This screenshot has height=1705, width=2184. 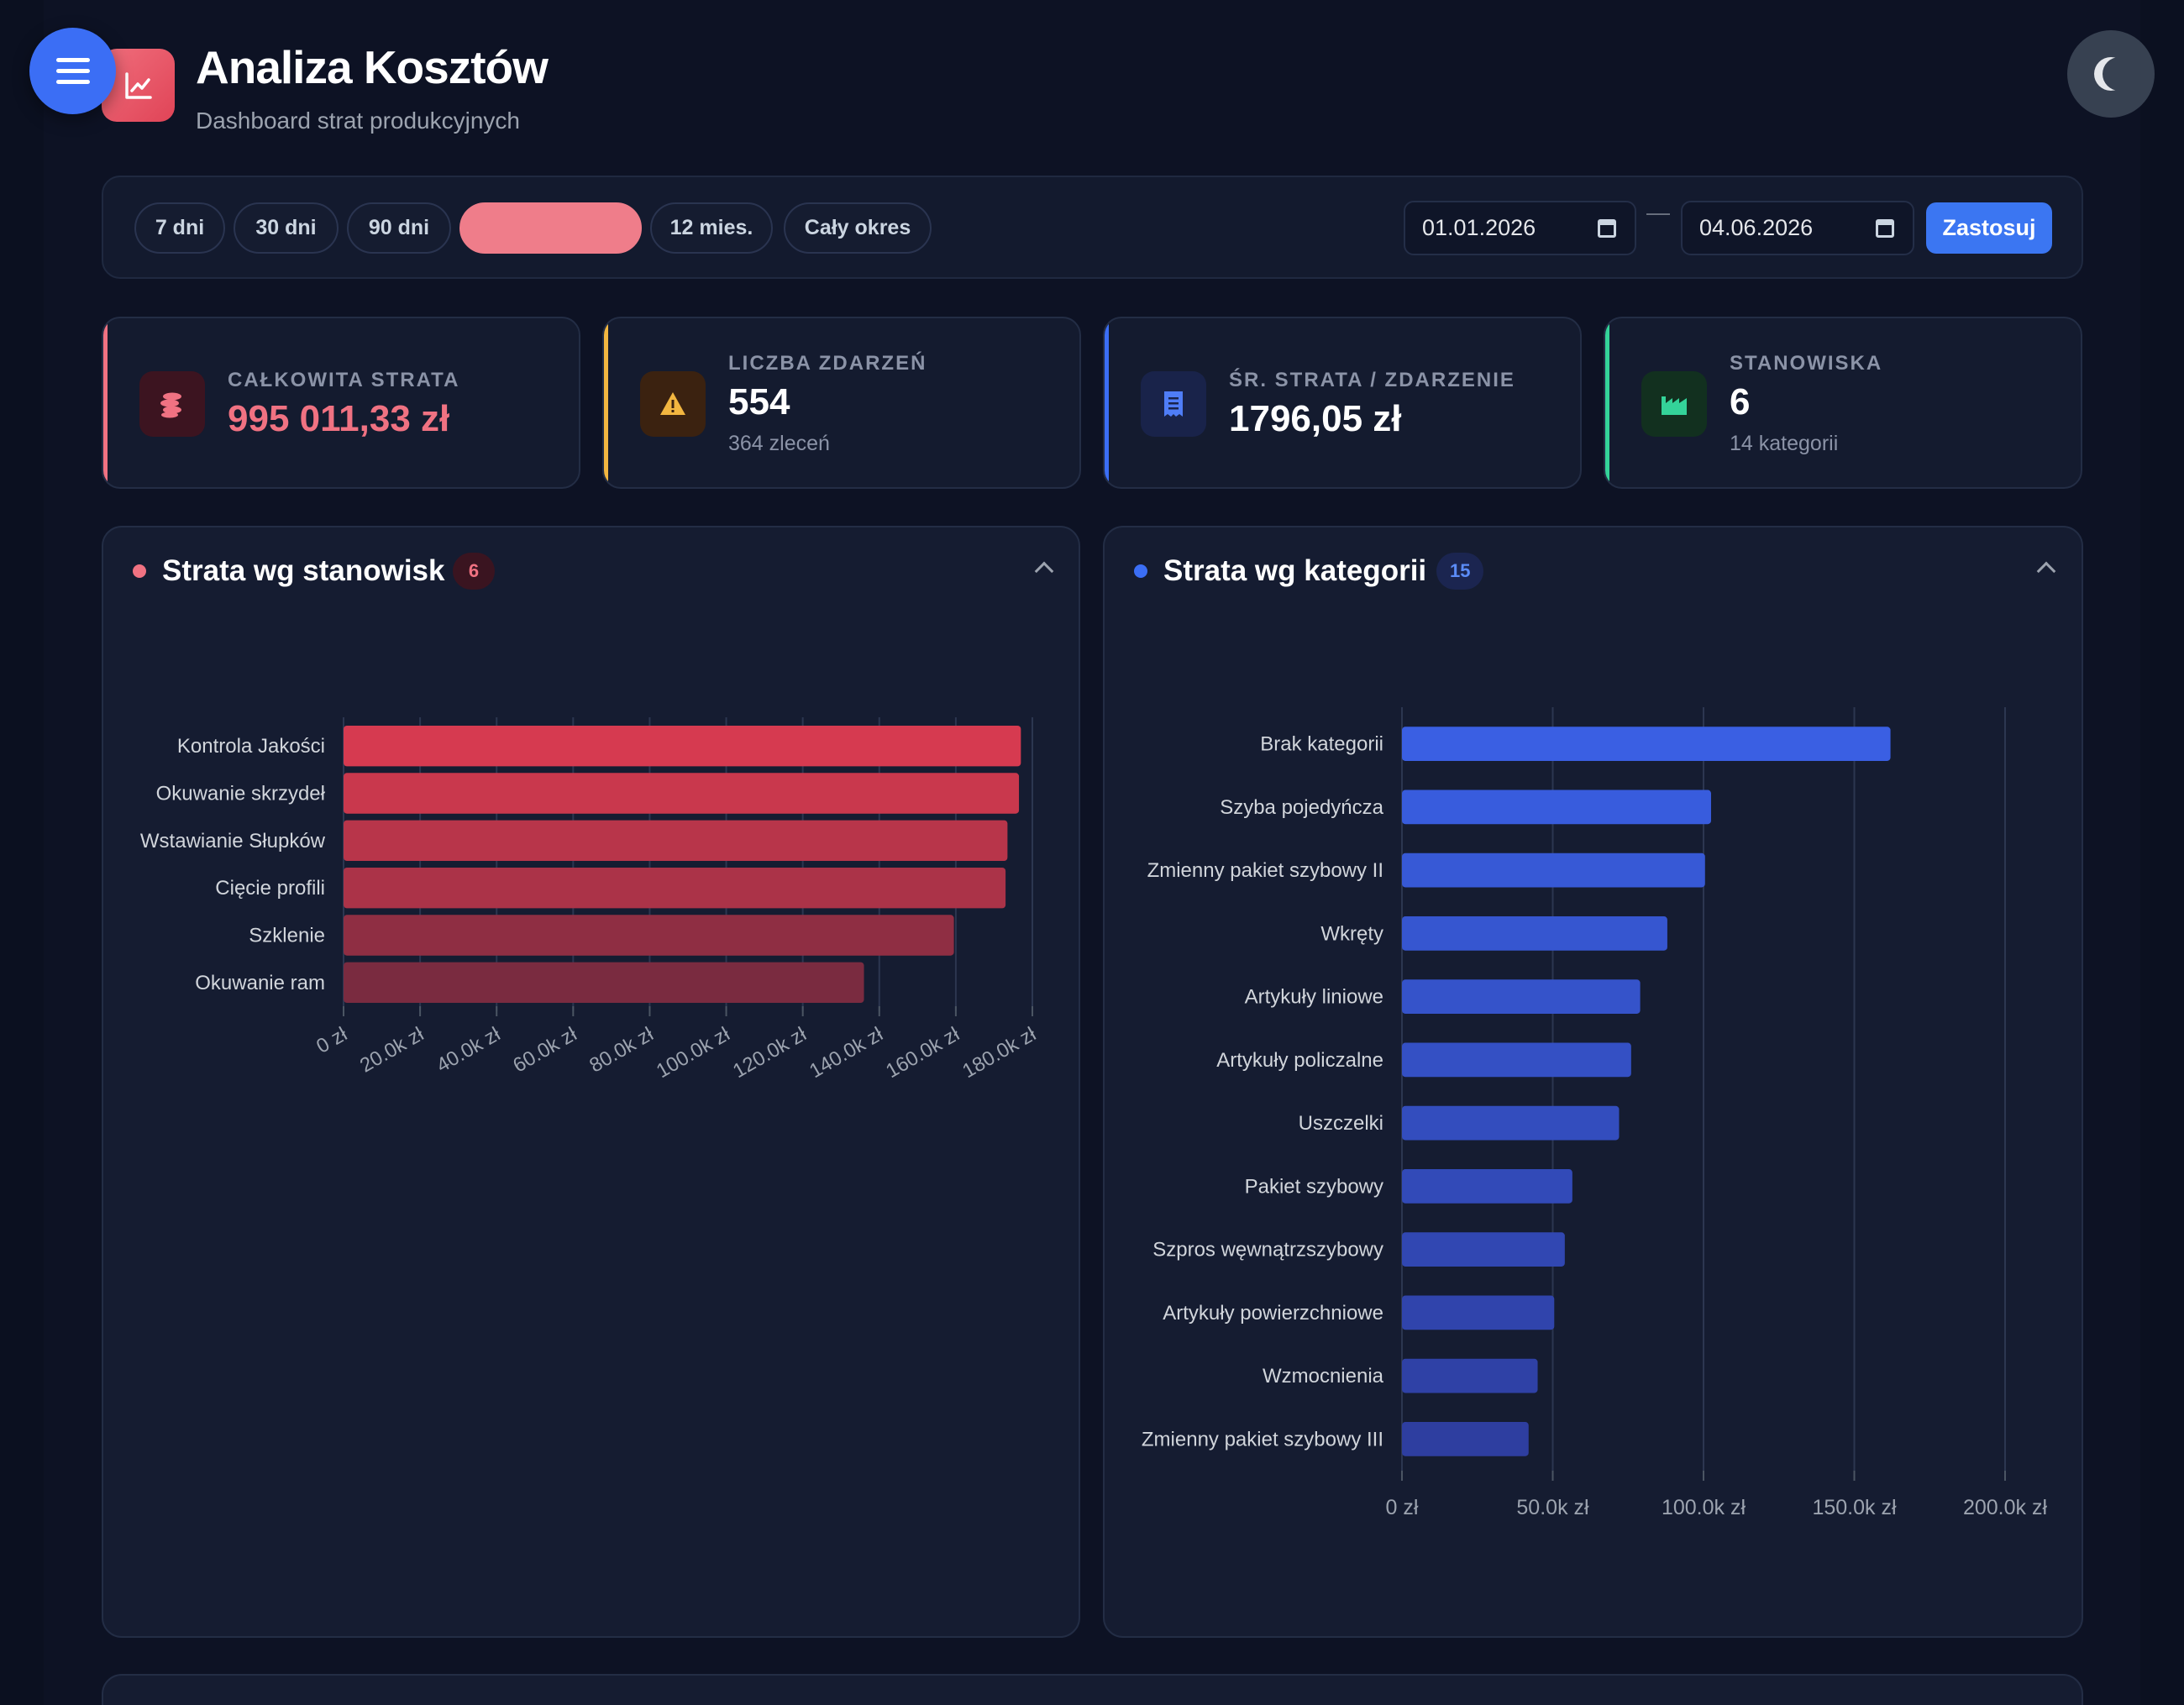 I want to click on stat-sub: 364 zleceń, so click(x=779, y=444).